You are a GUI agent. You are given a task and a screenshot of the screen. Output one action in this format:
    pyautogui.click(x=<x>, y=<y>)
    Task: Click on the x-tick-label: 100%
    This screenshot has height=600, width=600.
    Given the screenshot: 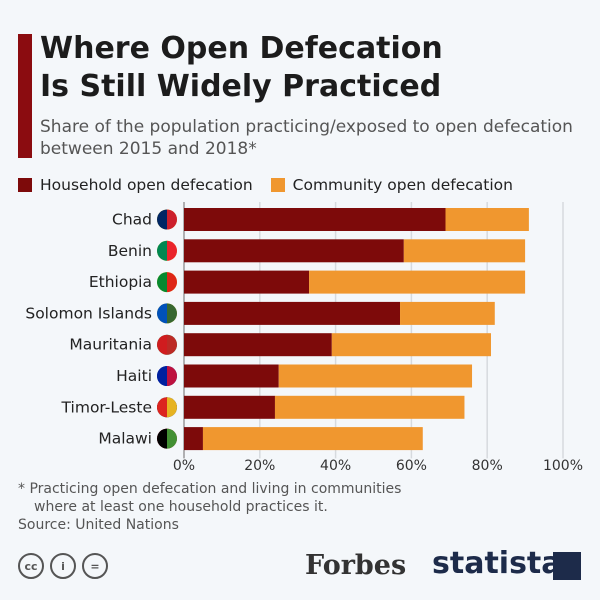 What is the action you would take?
    pyautogui.click(x=563, y=466)
    